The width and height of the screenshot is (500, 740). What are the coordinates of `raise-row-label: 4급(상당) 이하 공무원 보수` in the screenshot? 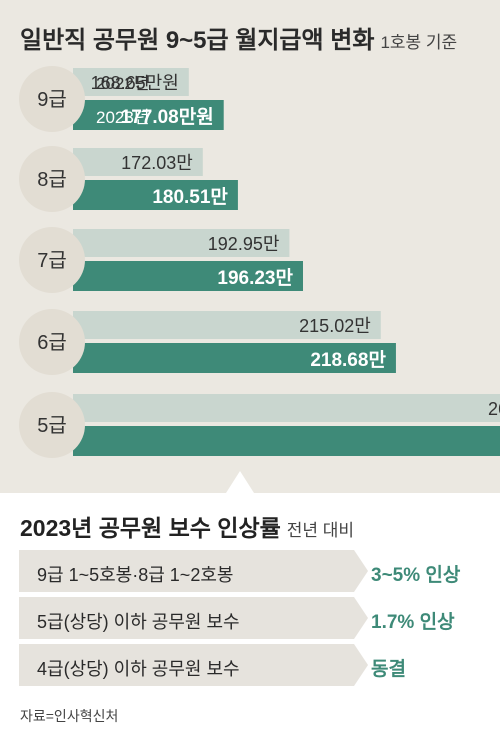 It's located at (138, 669).